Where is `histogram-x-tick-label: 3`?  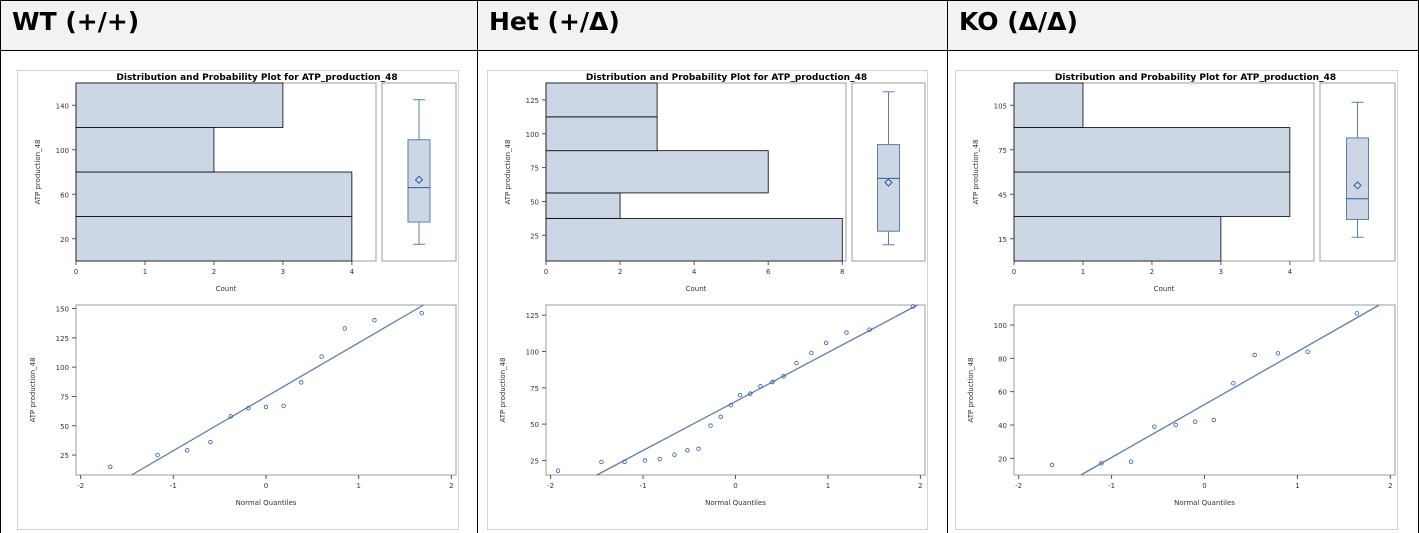
histogram-x-tick-label: 3 is located at coordinates (283, 272).